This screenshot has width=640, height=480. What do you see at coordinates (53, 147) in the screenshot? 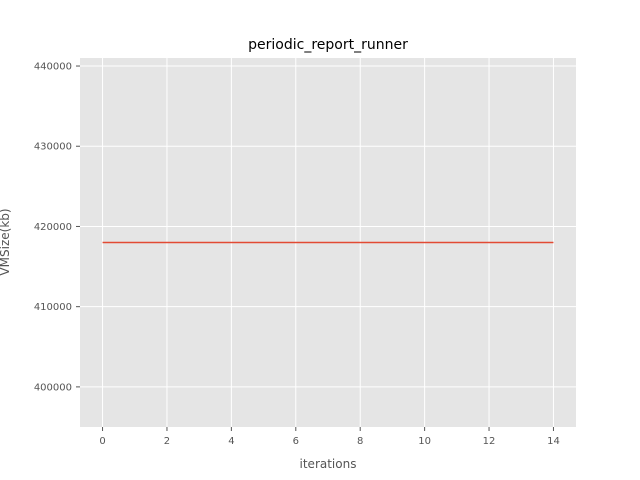
I see `y-tick-label: 430000` at bounding box center [53, 147].